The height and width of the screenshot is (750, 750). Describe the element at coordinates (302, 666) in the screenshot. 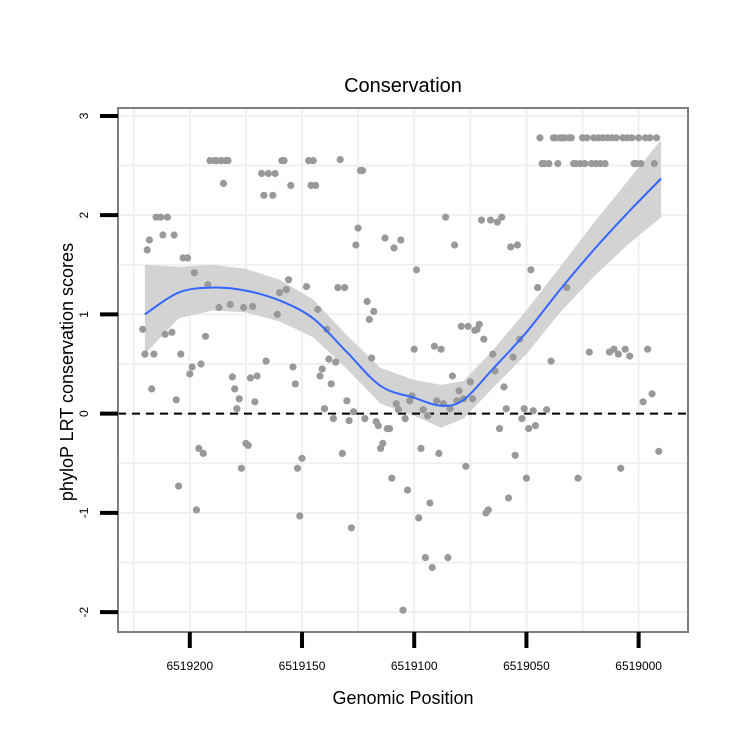

I see `x-tick-label: 6519150` at that location.